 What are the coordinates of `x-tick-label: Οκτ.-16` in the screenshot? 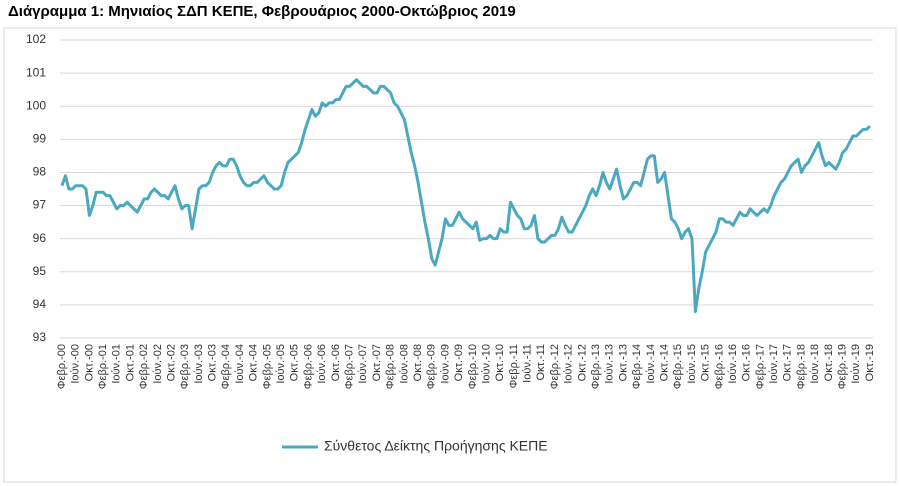 It's located at (747, 362).